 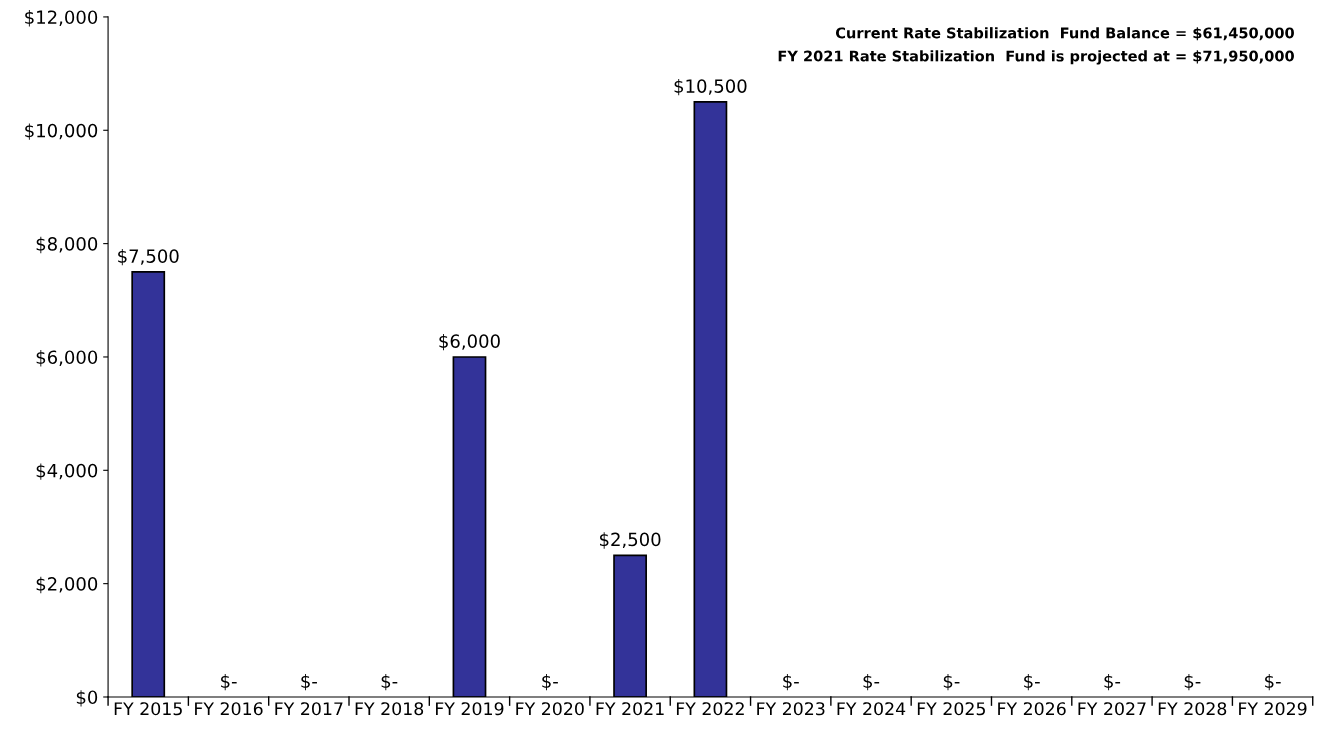 I want to click on y-tick-label: $8,000, so click(x=67, y=245).